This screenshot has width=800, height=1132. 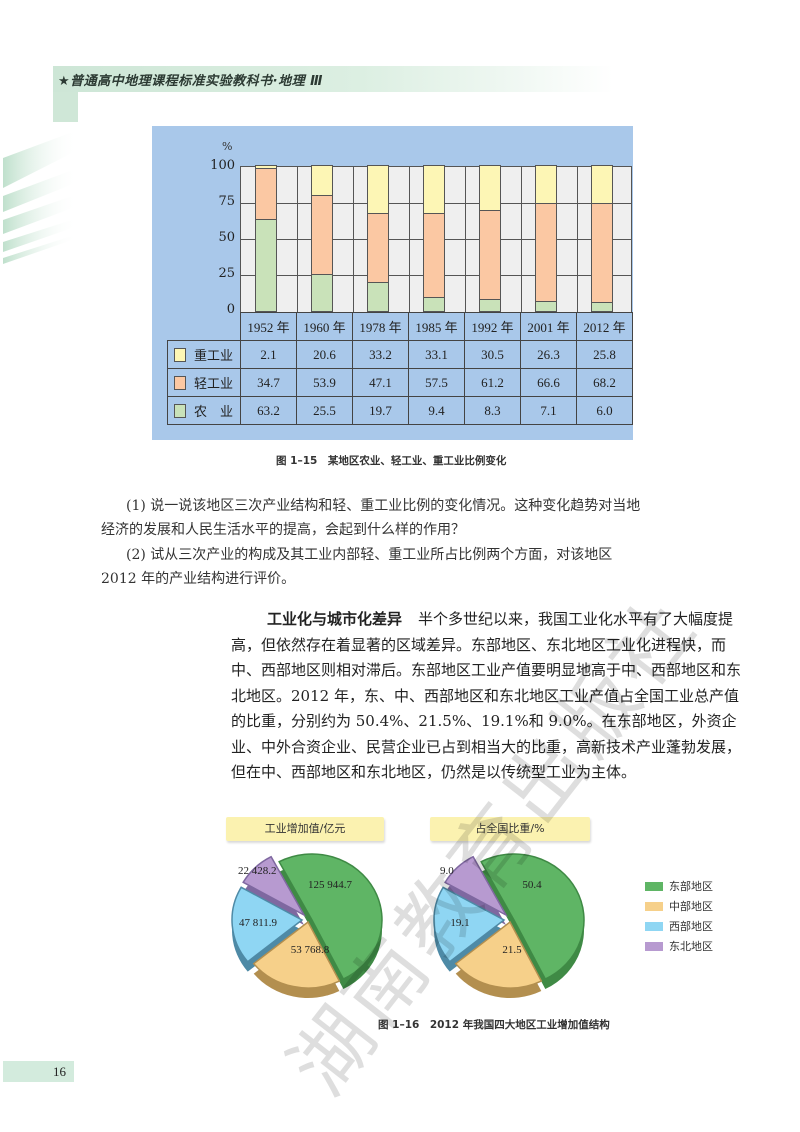 What do you see at coordinates (654, 886) in the screenshot?
I see `east-swatch` at bounding box center [654, 886].